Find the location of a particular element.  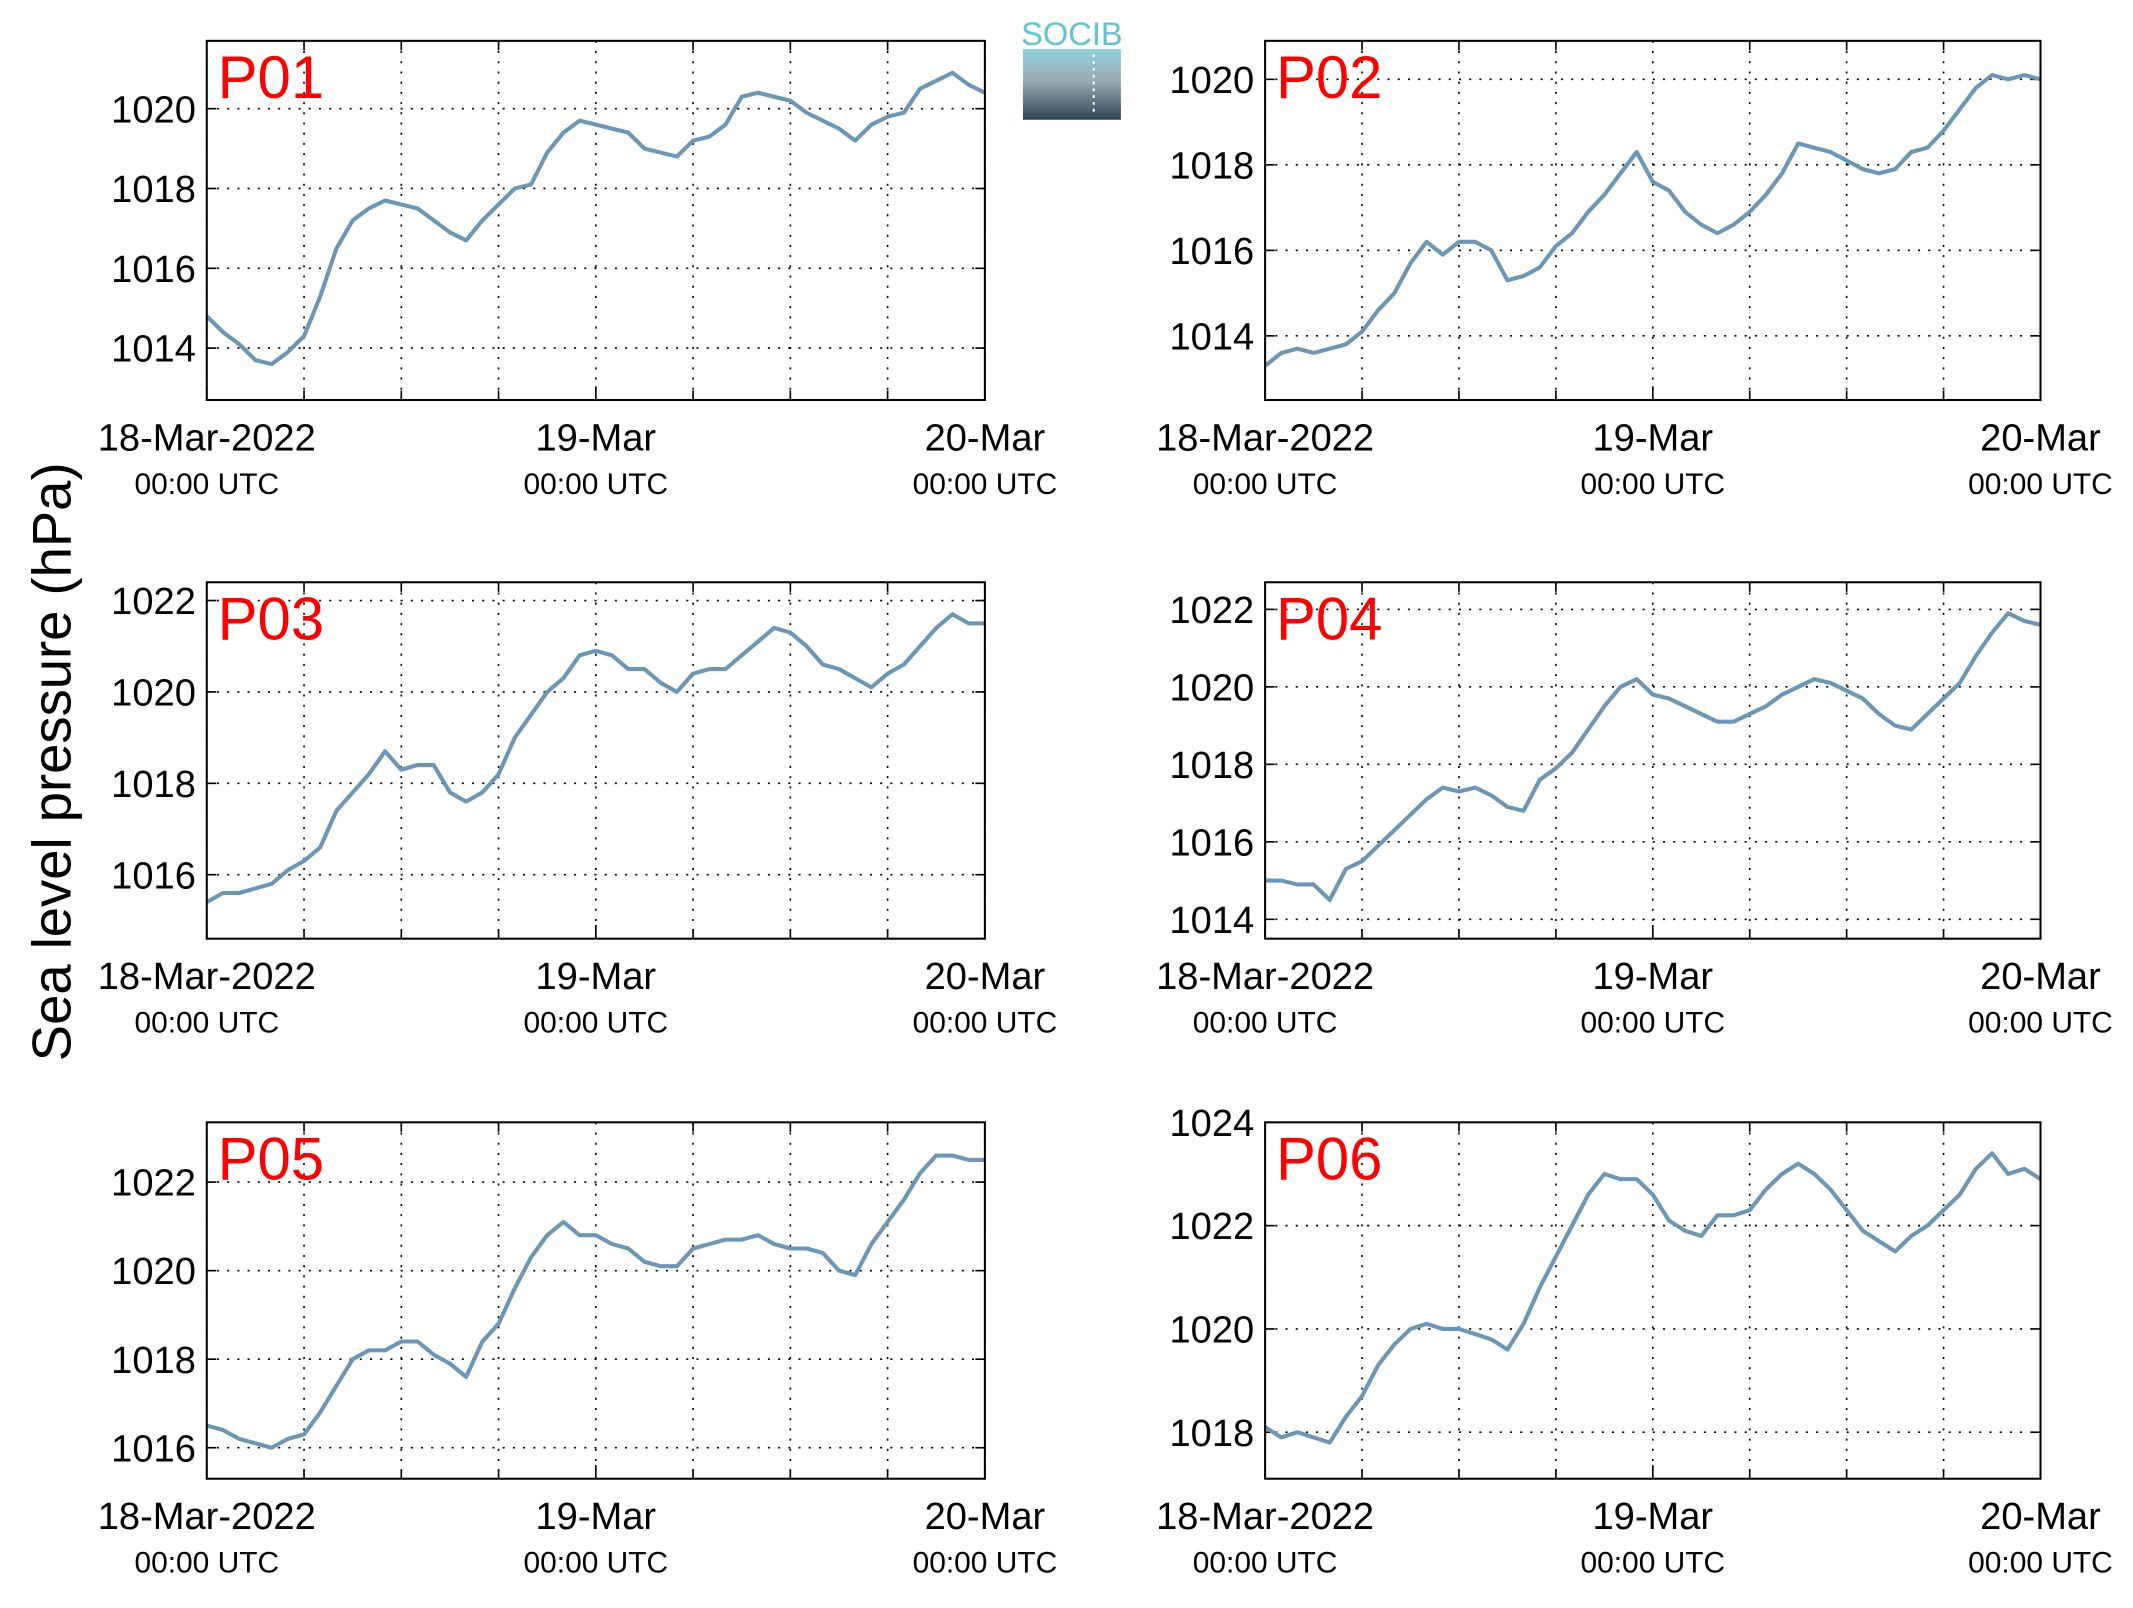

panel-label: P05 is located at coordinates (271, 1158).